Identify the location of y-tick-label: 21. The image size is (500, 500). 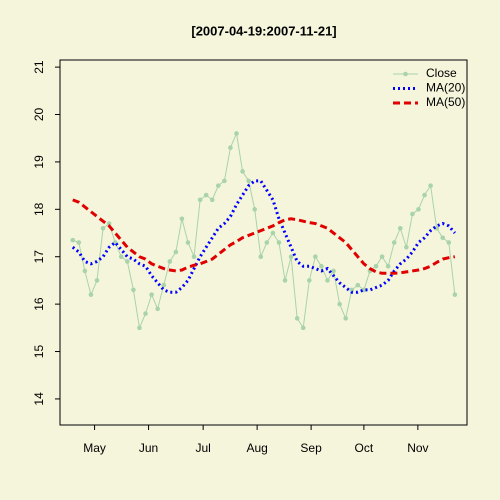
(39, 67).